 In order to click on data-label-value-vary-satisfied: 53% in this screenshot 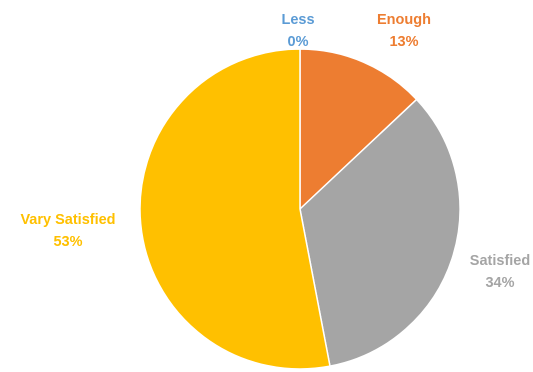, I will do `click(67, 242)`.